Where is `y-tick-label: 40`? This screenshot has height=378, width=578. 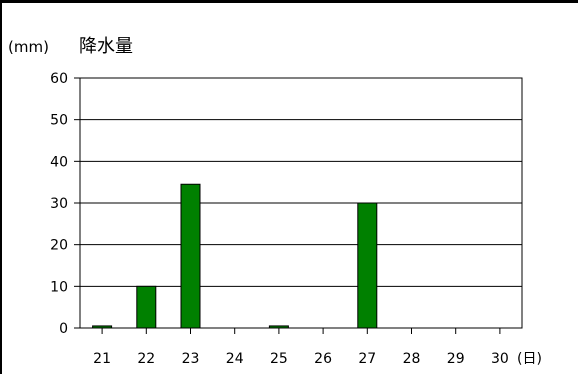 y-tick-label: 40 is located at coordinates (59, 162).